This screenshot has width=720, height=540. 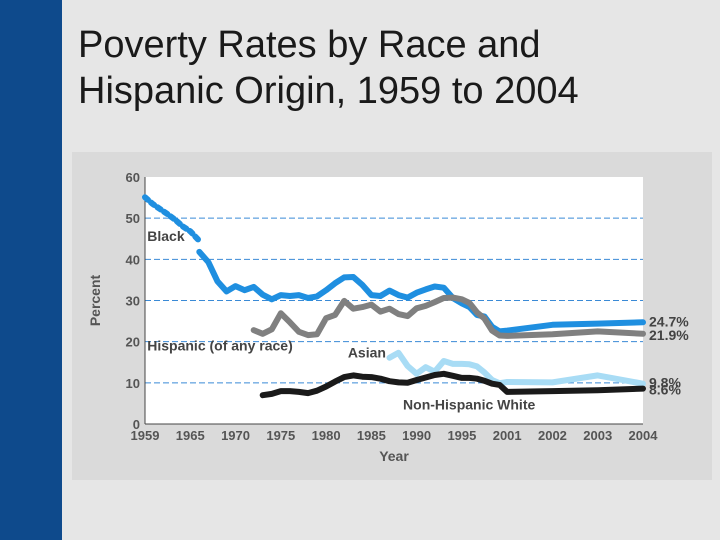 I want to click on y-tick-label-60: 60, so click(x=133, y=177).